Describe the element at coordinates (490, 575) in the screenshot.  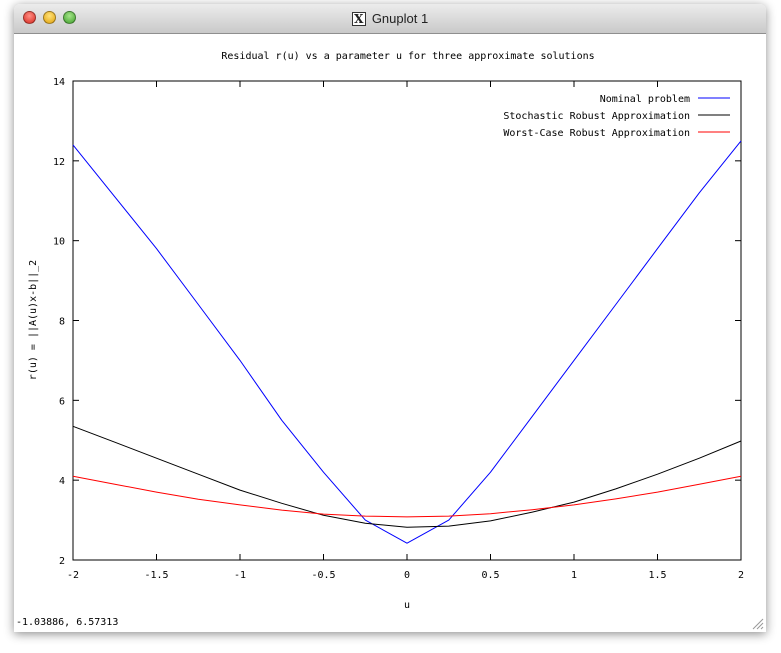
I see `x-tick-label: 0.5` at that location.